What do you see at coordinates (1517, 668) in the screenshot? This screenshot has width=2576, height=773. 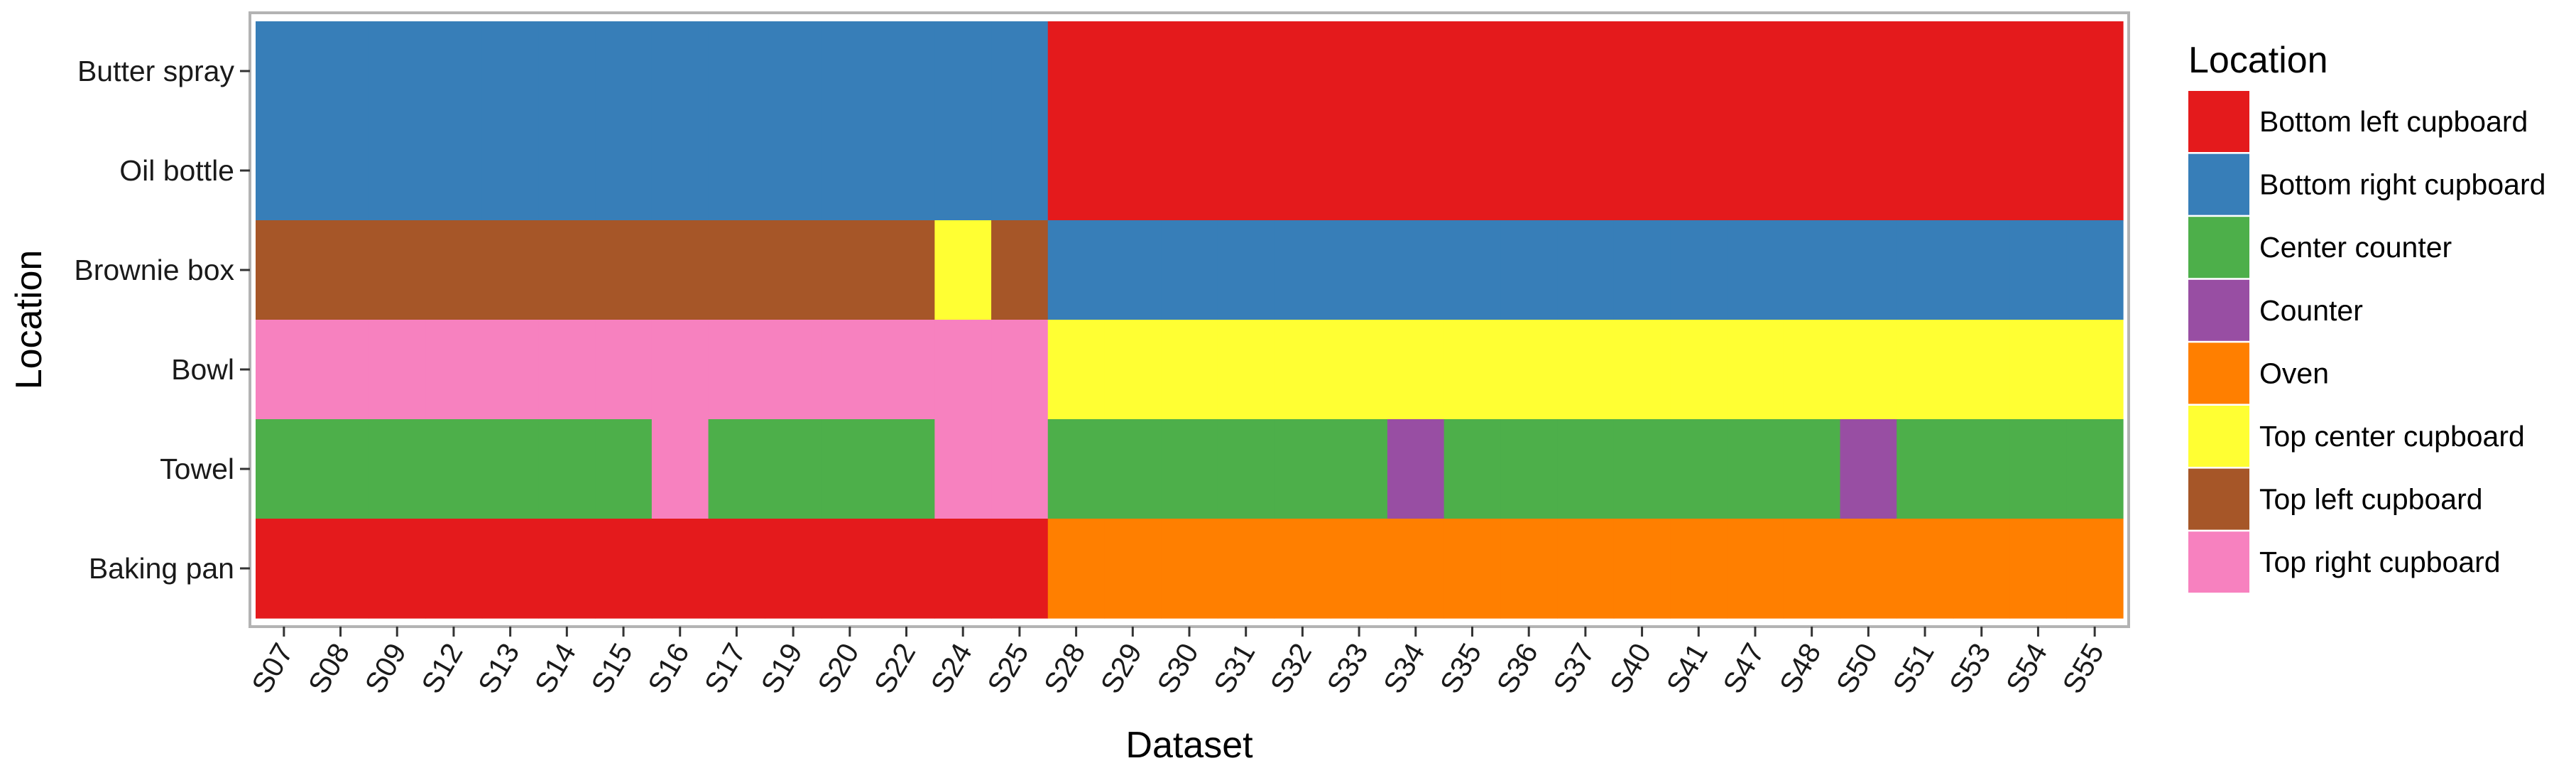 I see `x-tick-label: S36` at bounding box center [1517, 668].